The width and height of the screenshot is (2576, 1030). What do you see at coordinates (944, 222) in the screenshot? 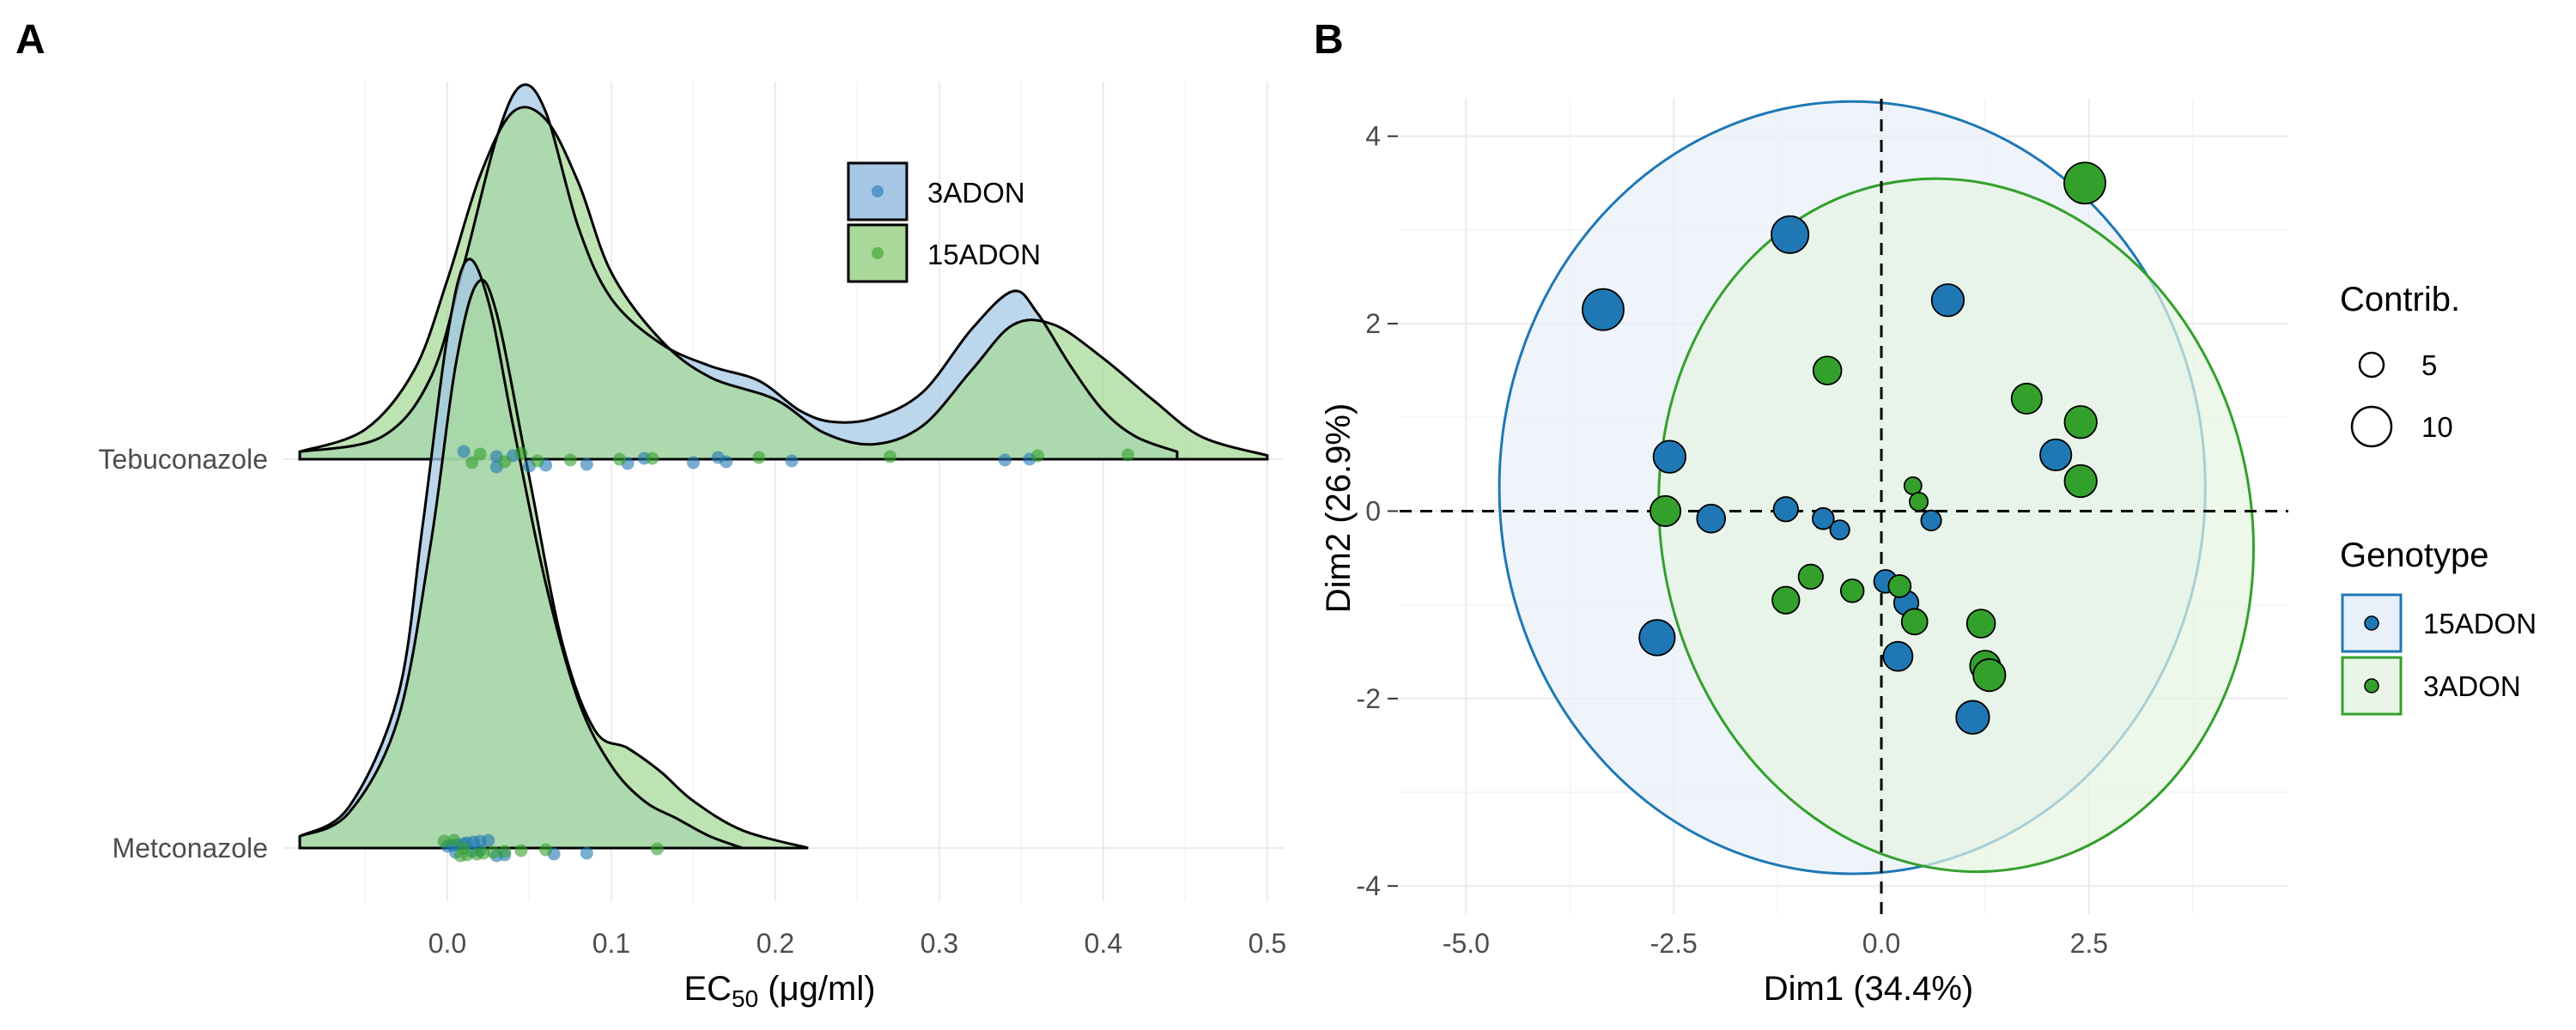
I see `panel-a-legend: 3ADON 15ADON` at bounding box center [944, 222].